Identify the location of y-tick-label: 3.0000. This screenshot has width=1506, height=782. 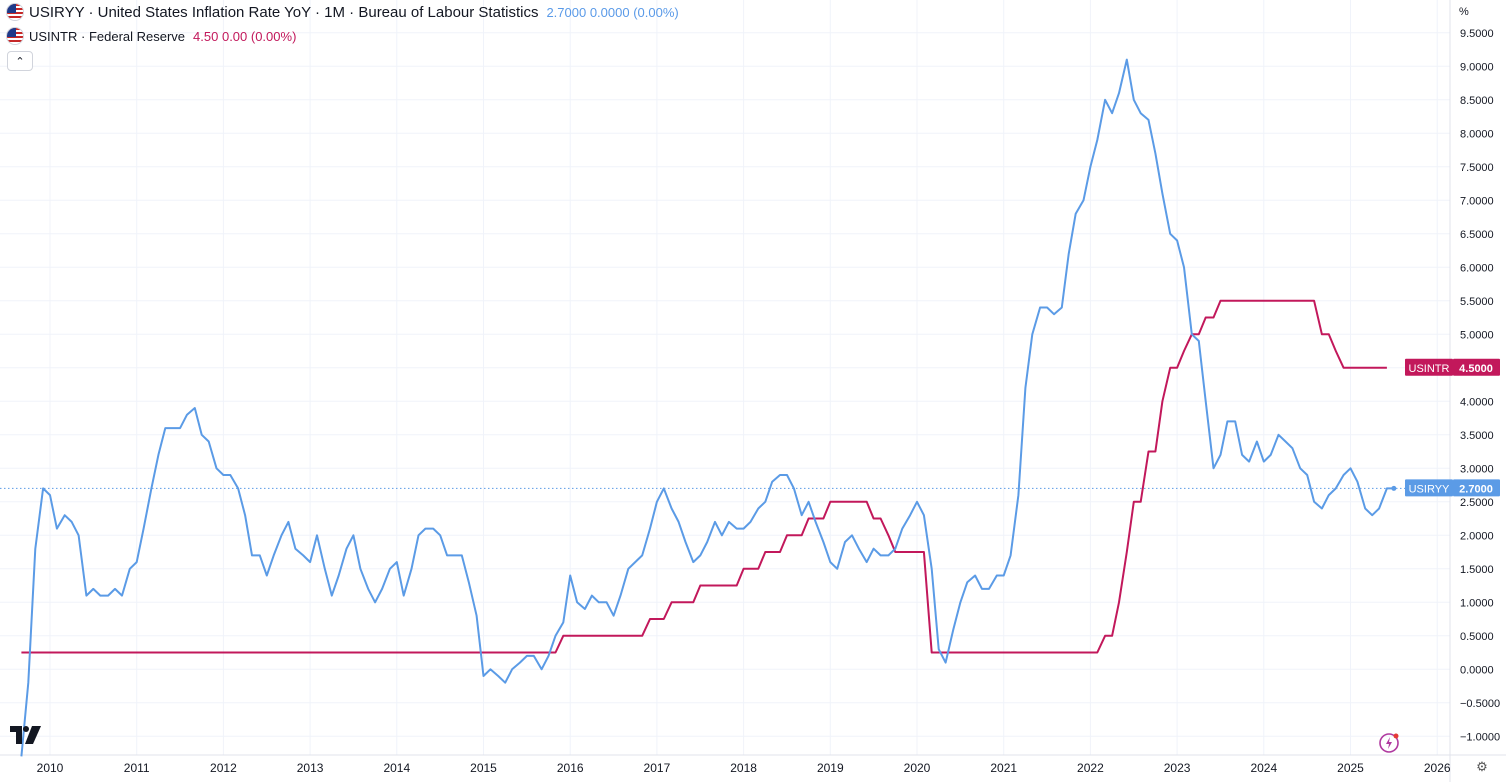
(1477, 469).